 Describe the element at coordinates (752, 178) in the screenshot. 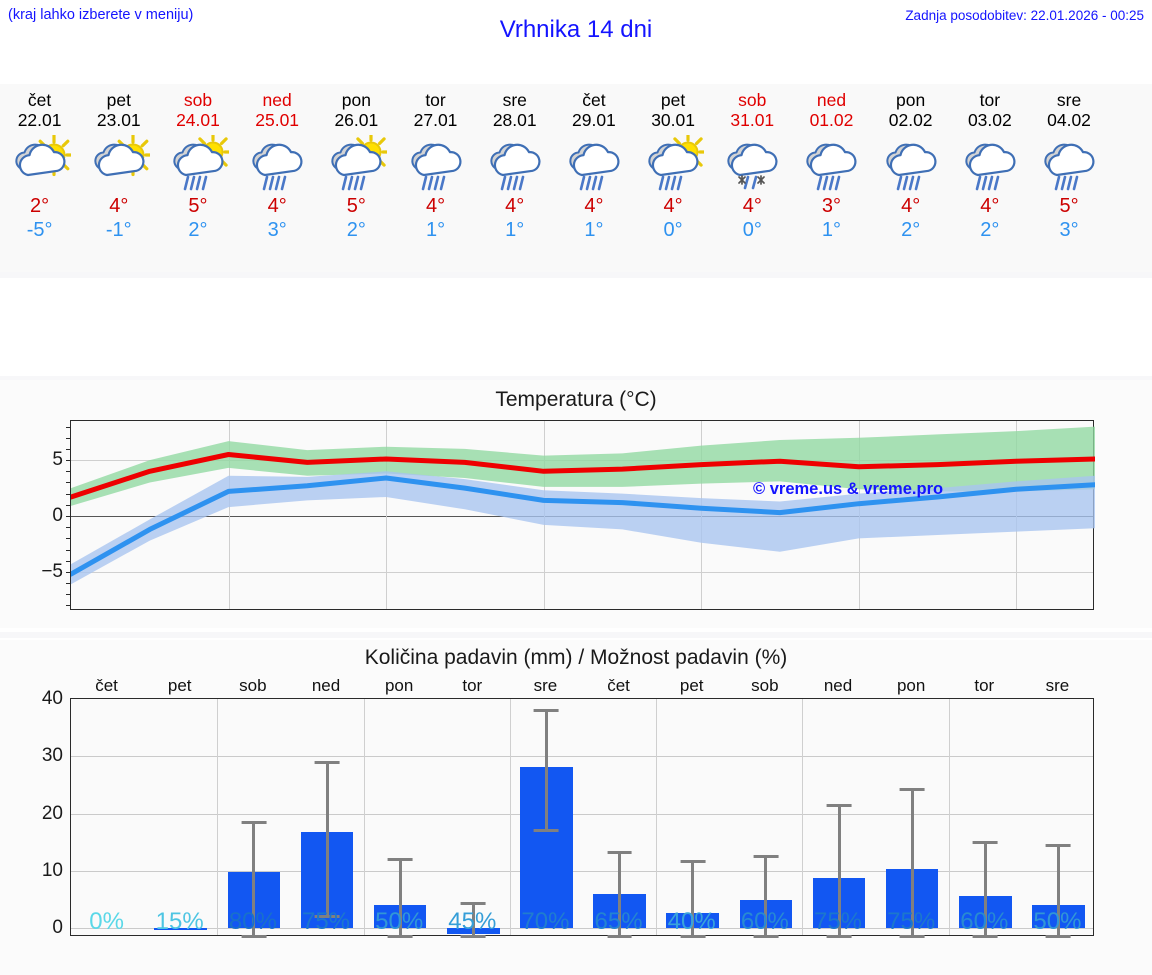

I see `day-column: sob 31.01 4° 0°` at that location.